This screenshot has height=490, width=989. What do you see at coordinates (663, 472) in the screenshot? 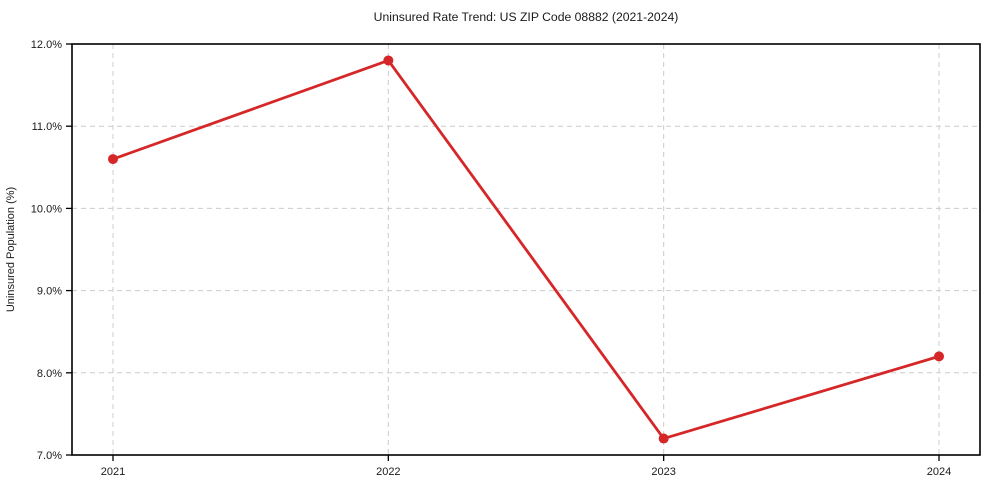
I see `x-tick-label: 2023` at bounding box center [663, 472].